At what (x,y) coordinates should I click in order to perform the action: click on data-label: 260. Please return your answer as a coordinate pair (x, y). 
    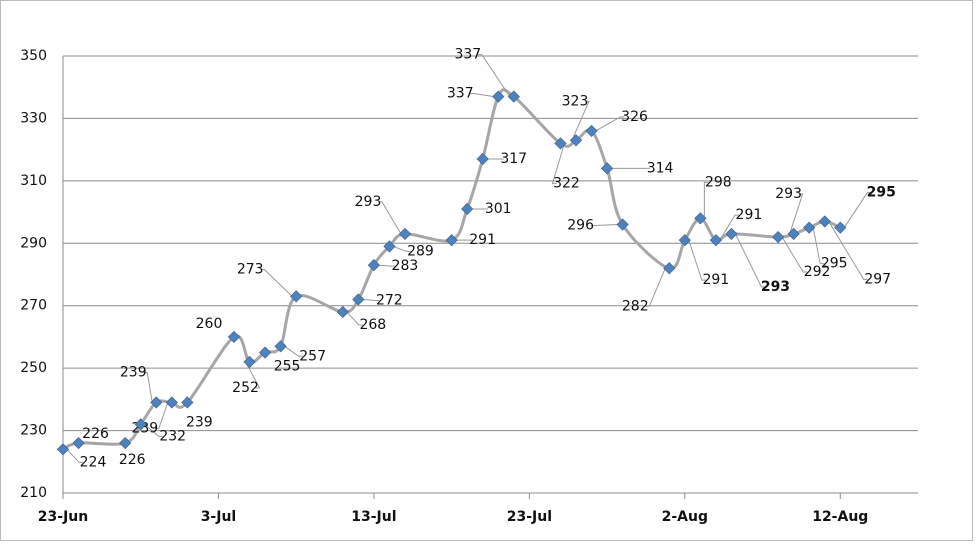
    Looking at the image, I should click on (209, 324).